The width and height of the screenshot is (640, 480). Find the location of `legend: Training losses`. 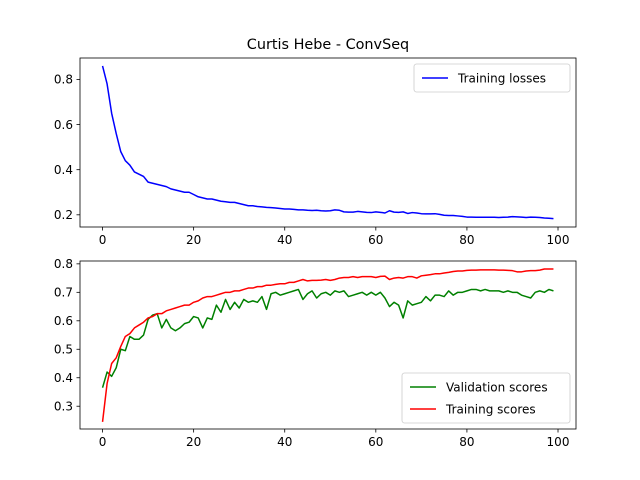

legend: Training losses is located at coordinates (492, 78).